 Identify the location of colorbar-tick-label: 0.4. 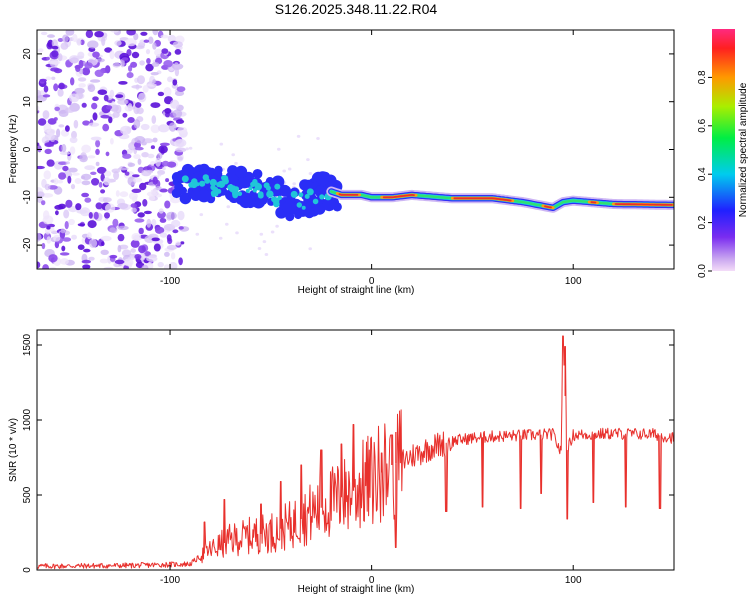
(702, 174).